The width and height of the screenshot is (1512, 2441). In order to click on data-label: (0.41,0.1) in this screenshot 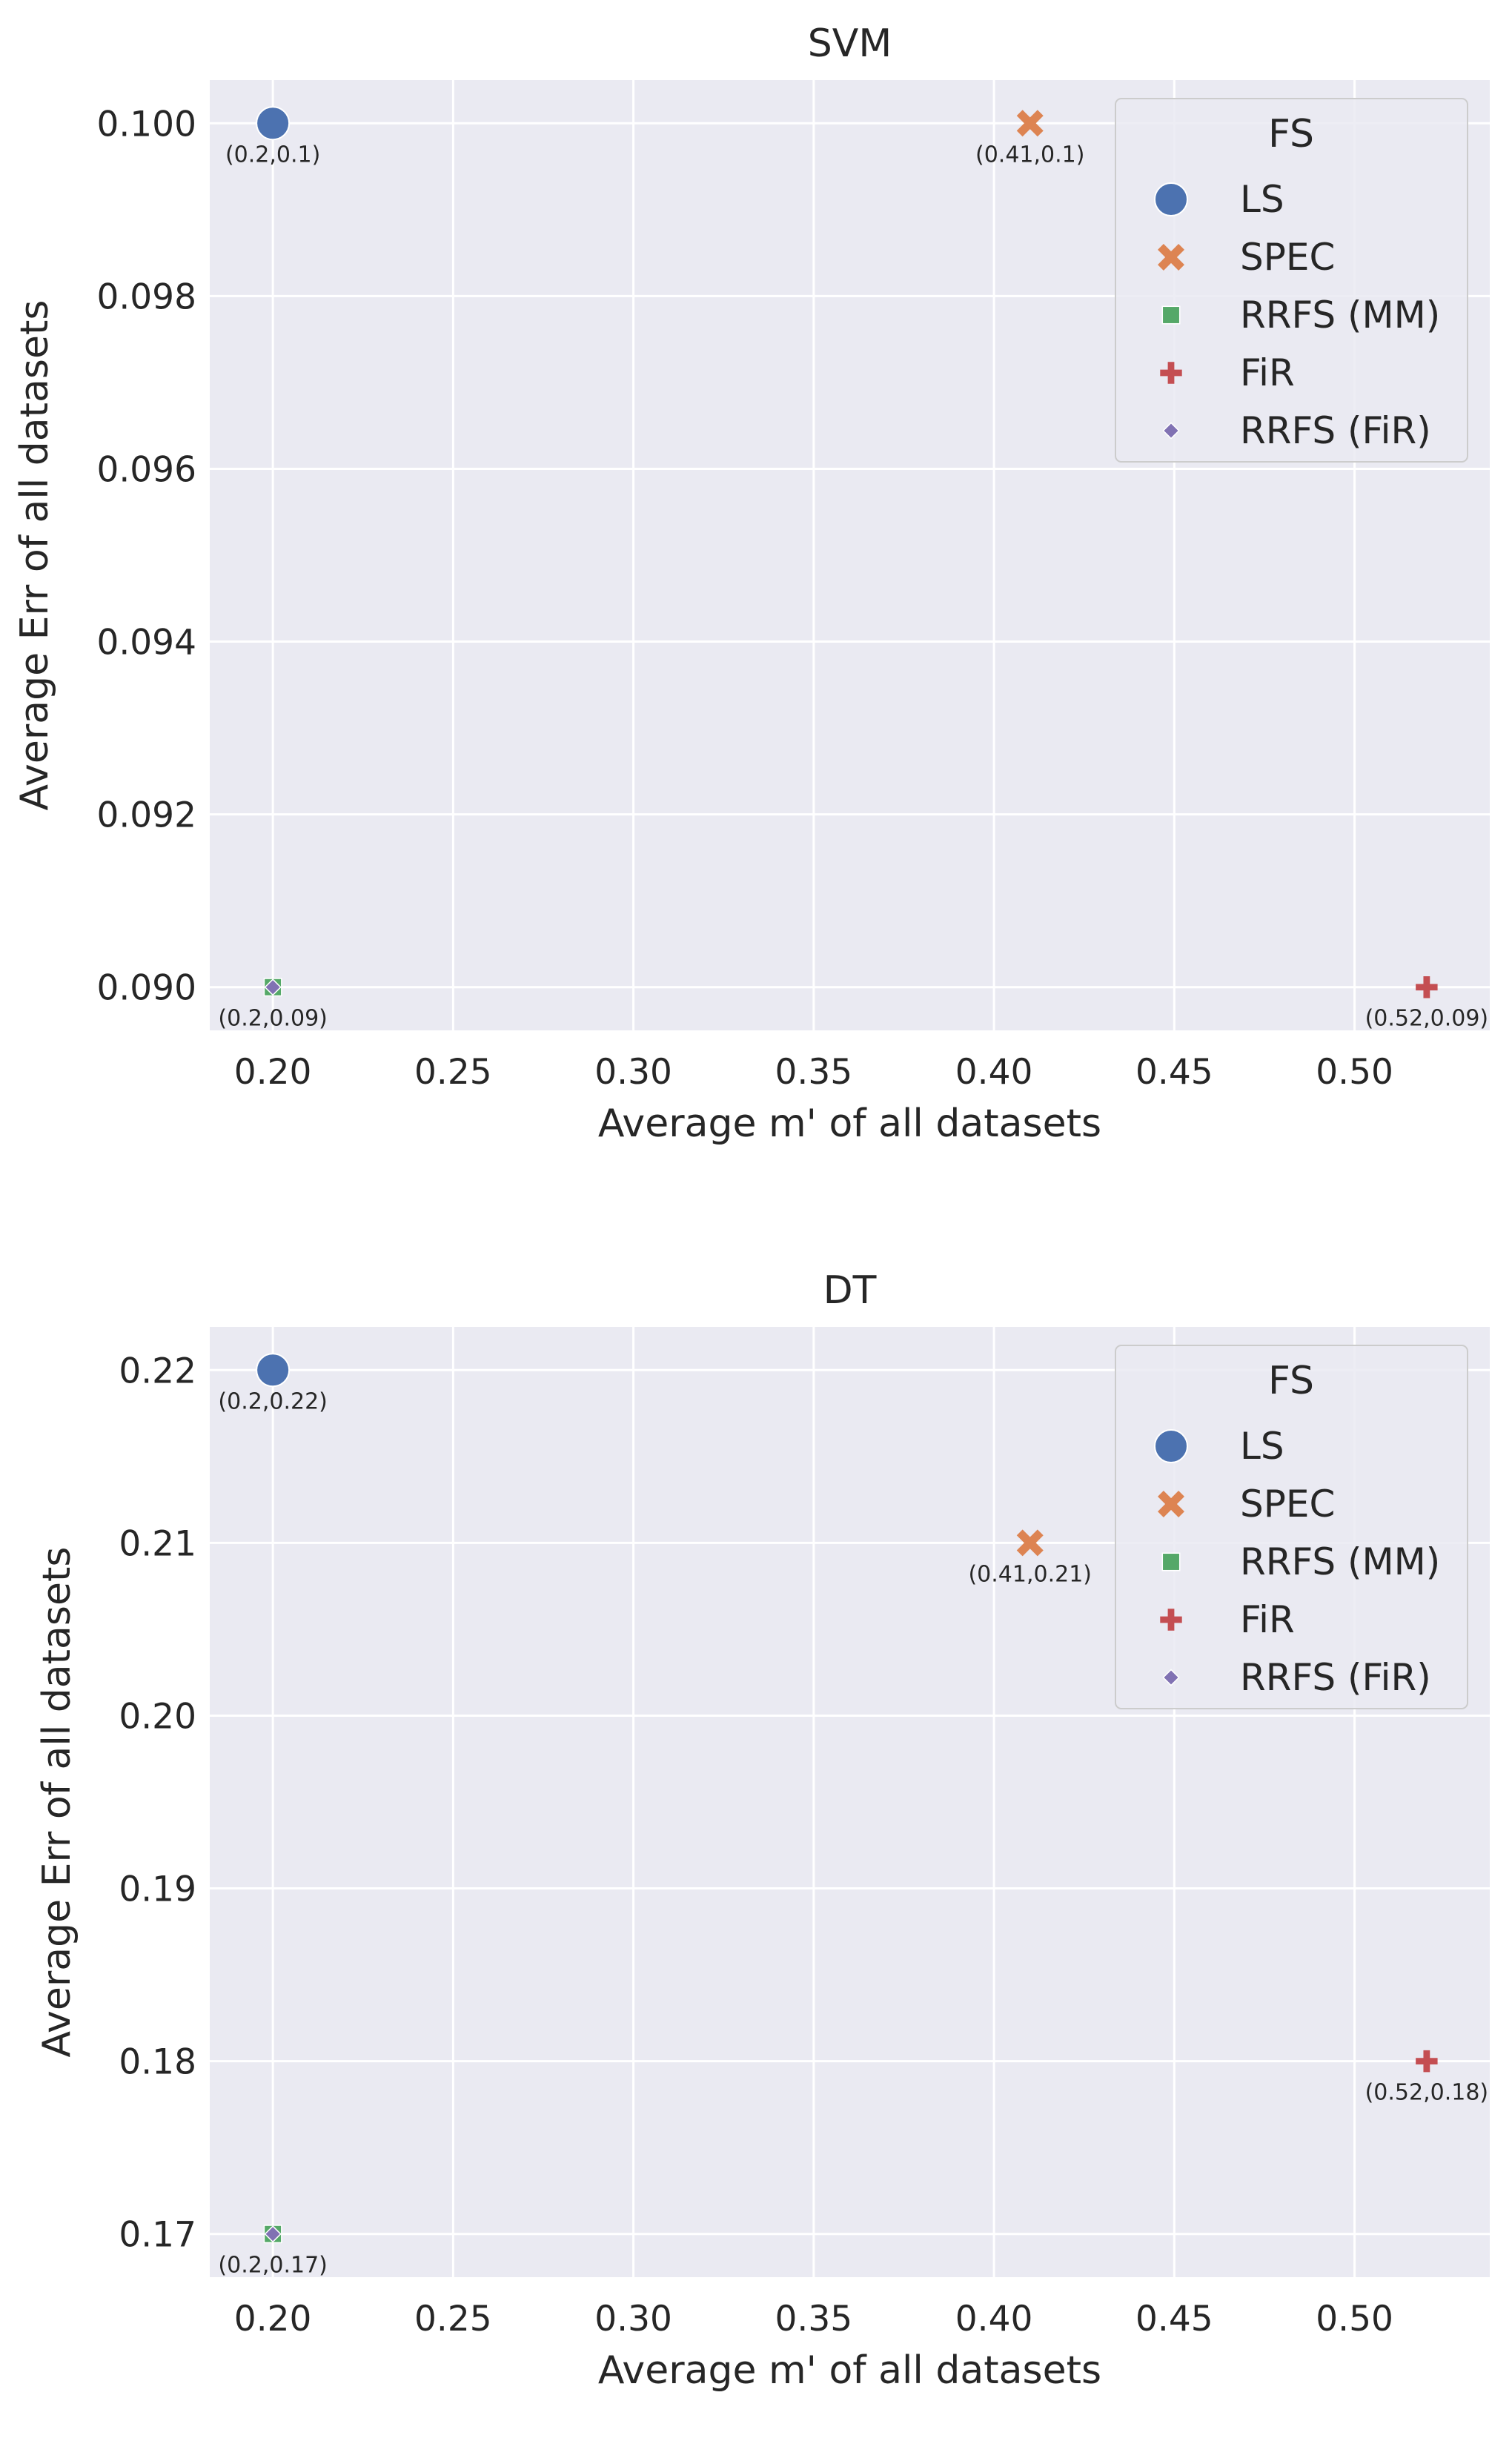, I will do `click(1030, 155)`.